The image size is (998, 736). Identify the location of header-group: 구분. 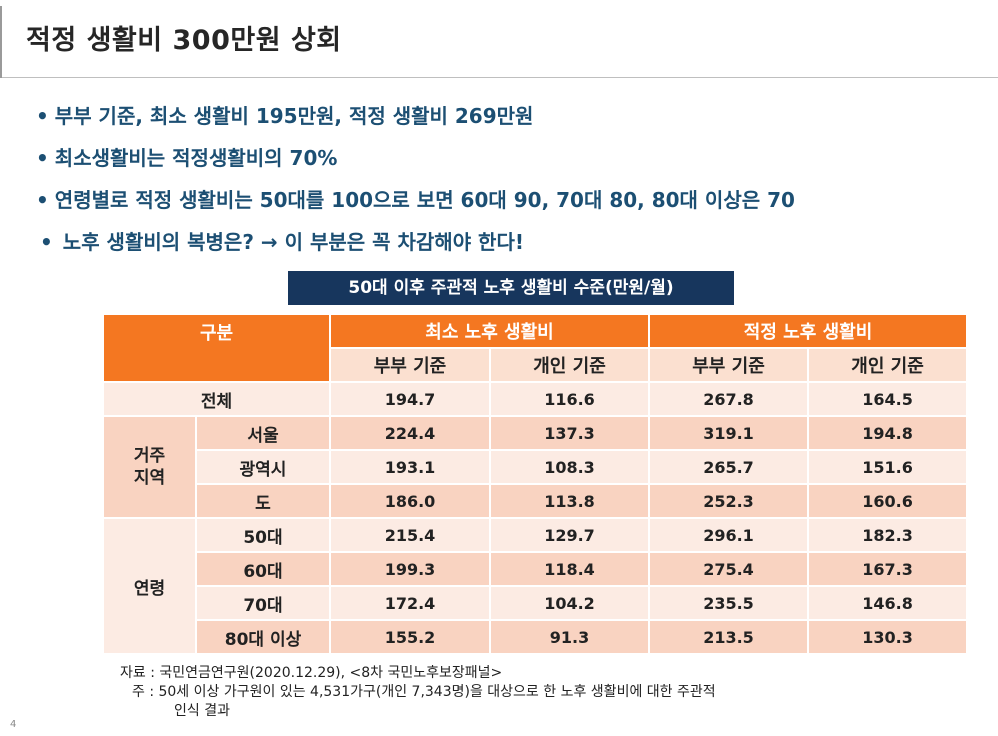
(216, 348).